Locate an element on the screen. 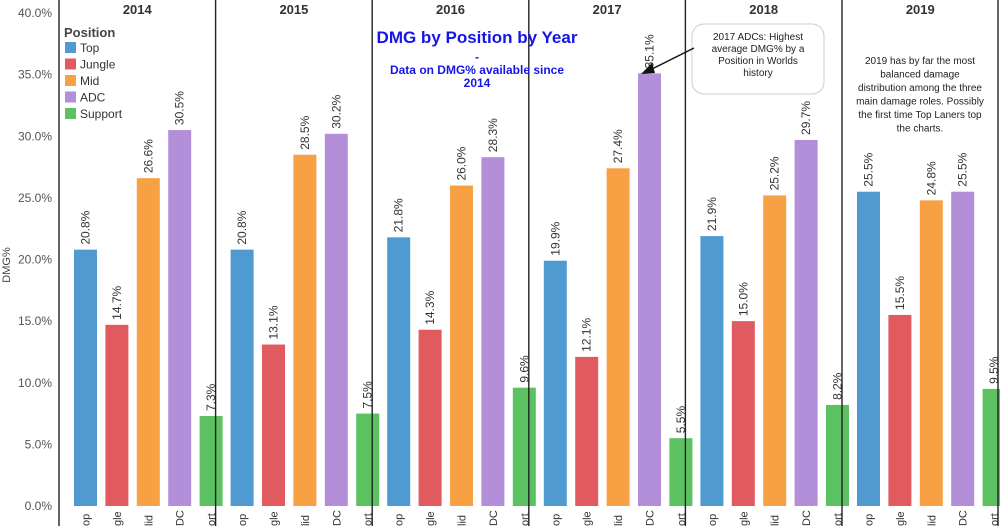 The width and height of the screenshot is (1000, 526). bar-value-label: 26.0% is located at coordinates (462, 163).